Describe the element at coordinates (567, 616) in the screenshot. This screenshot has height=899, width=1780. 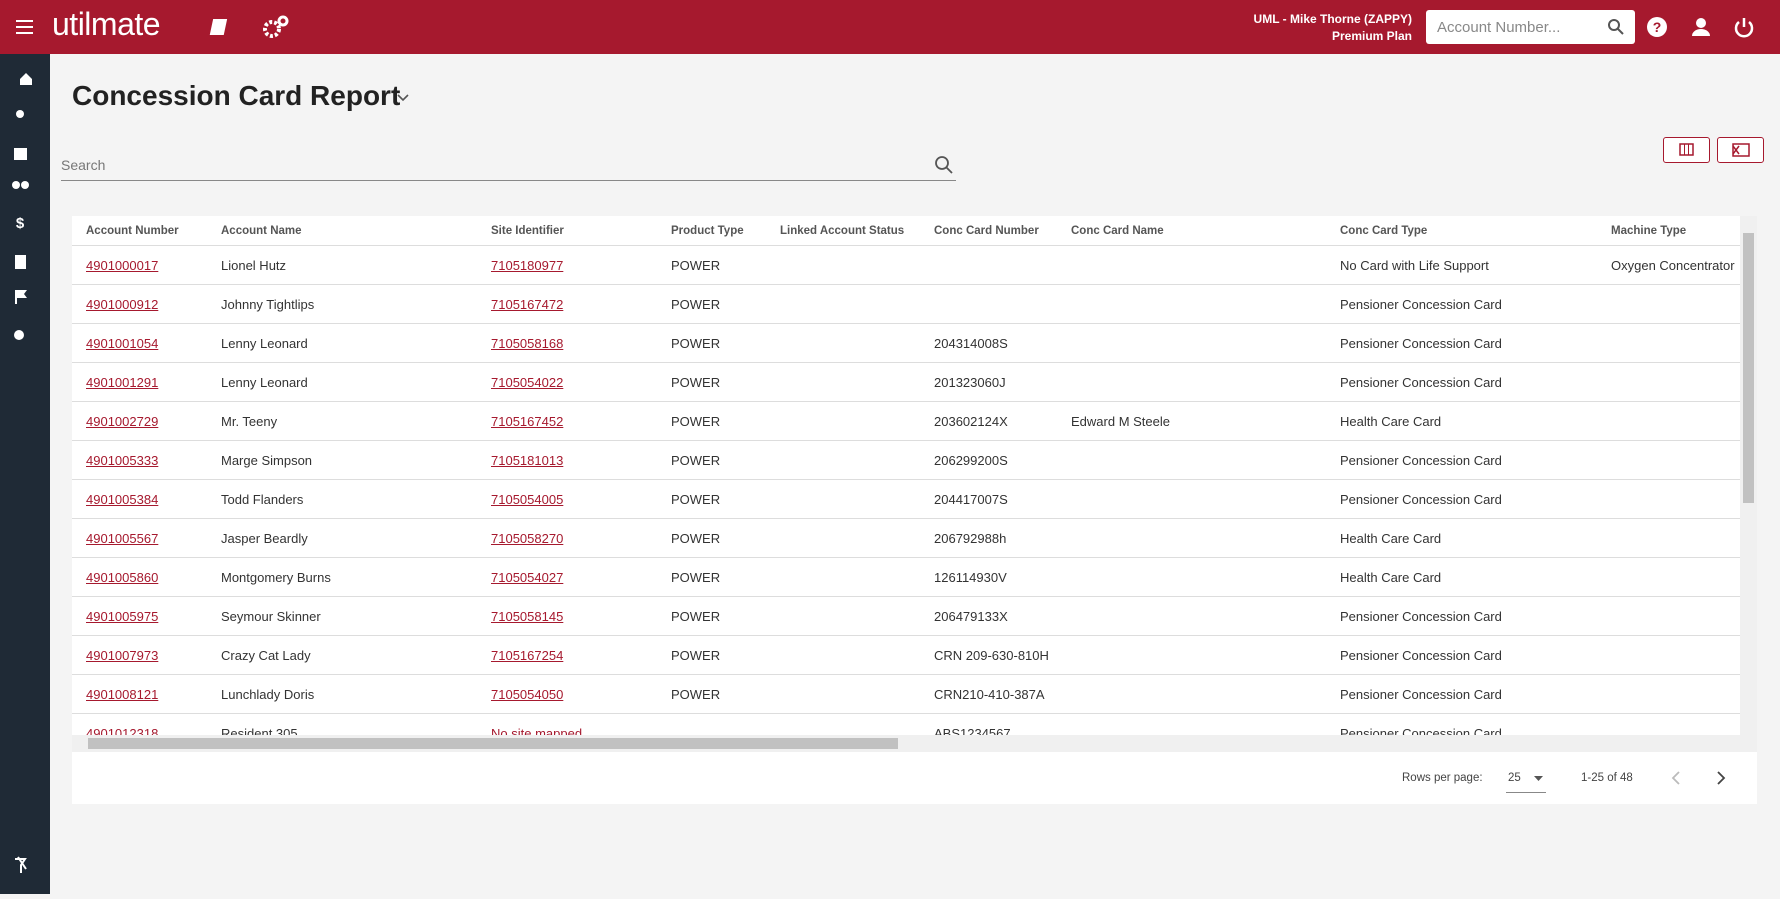
I see `table-cell: 7105058145` at that location.